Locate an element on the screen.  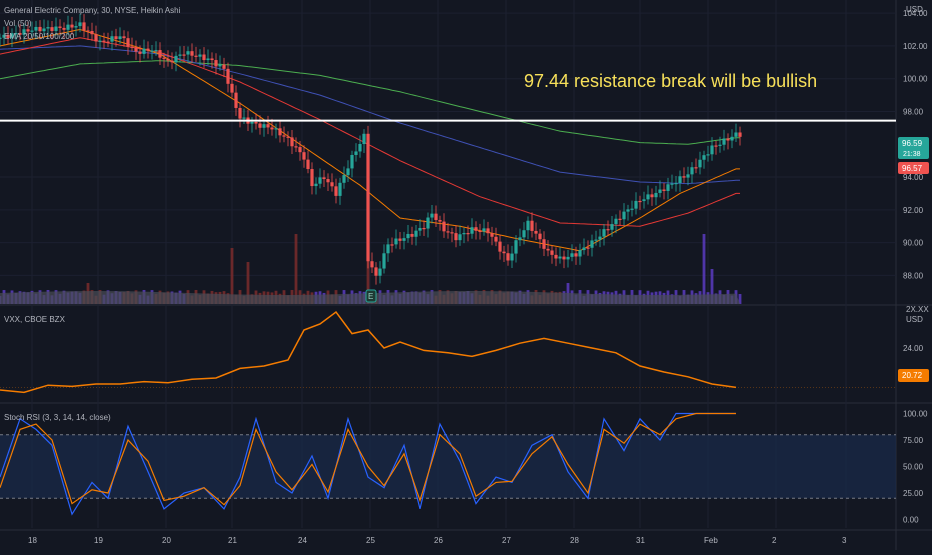
last-price-tag: 96.59 21:38 is located at coordinates (913, 148).